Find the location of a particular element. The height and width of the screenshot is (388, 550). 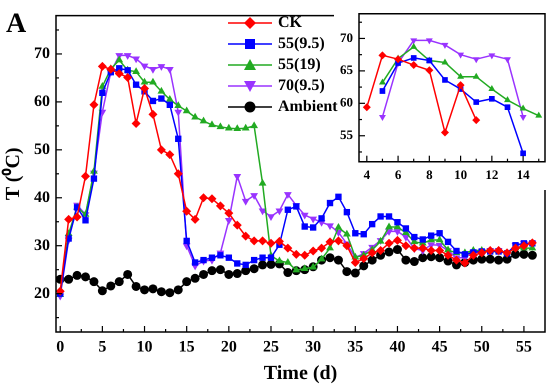

legend-label: 55(19) is located at coordinates (299, 65).